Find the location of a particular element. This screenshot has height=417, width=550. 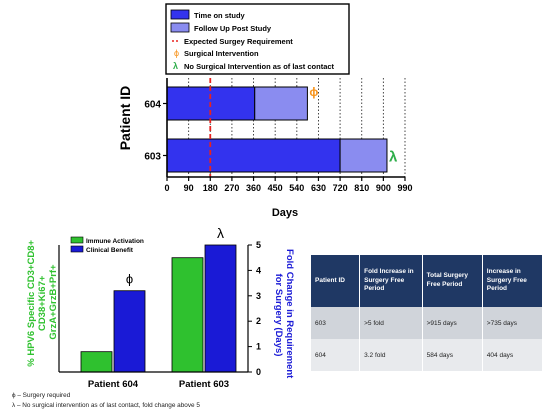

x-tick-label: 900 is located at coordinates (383, 188).